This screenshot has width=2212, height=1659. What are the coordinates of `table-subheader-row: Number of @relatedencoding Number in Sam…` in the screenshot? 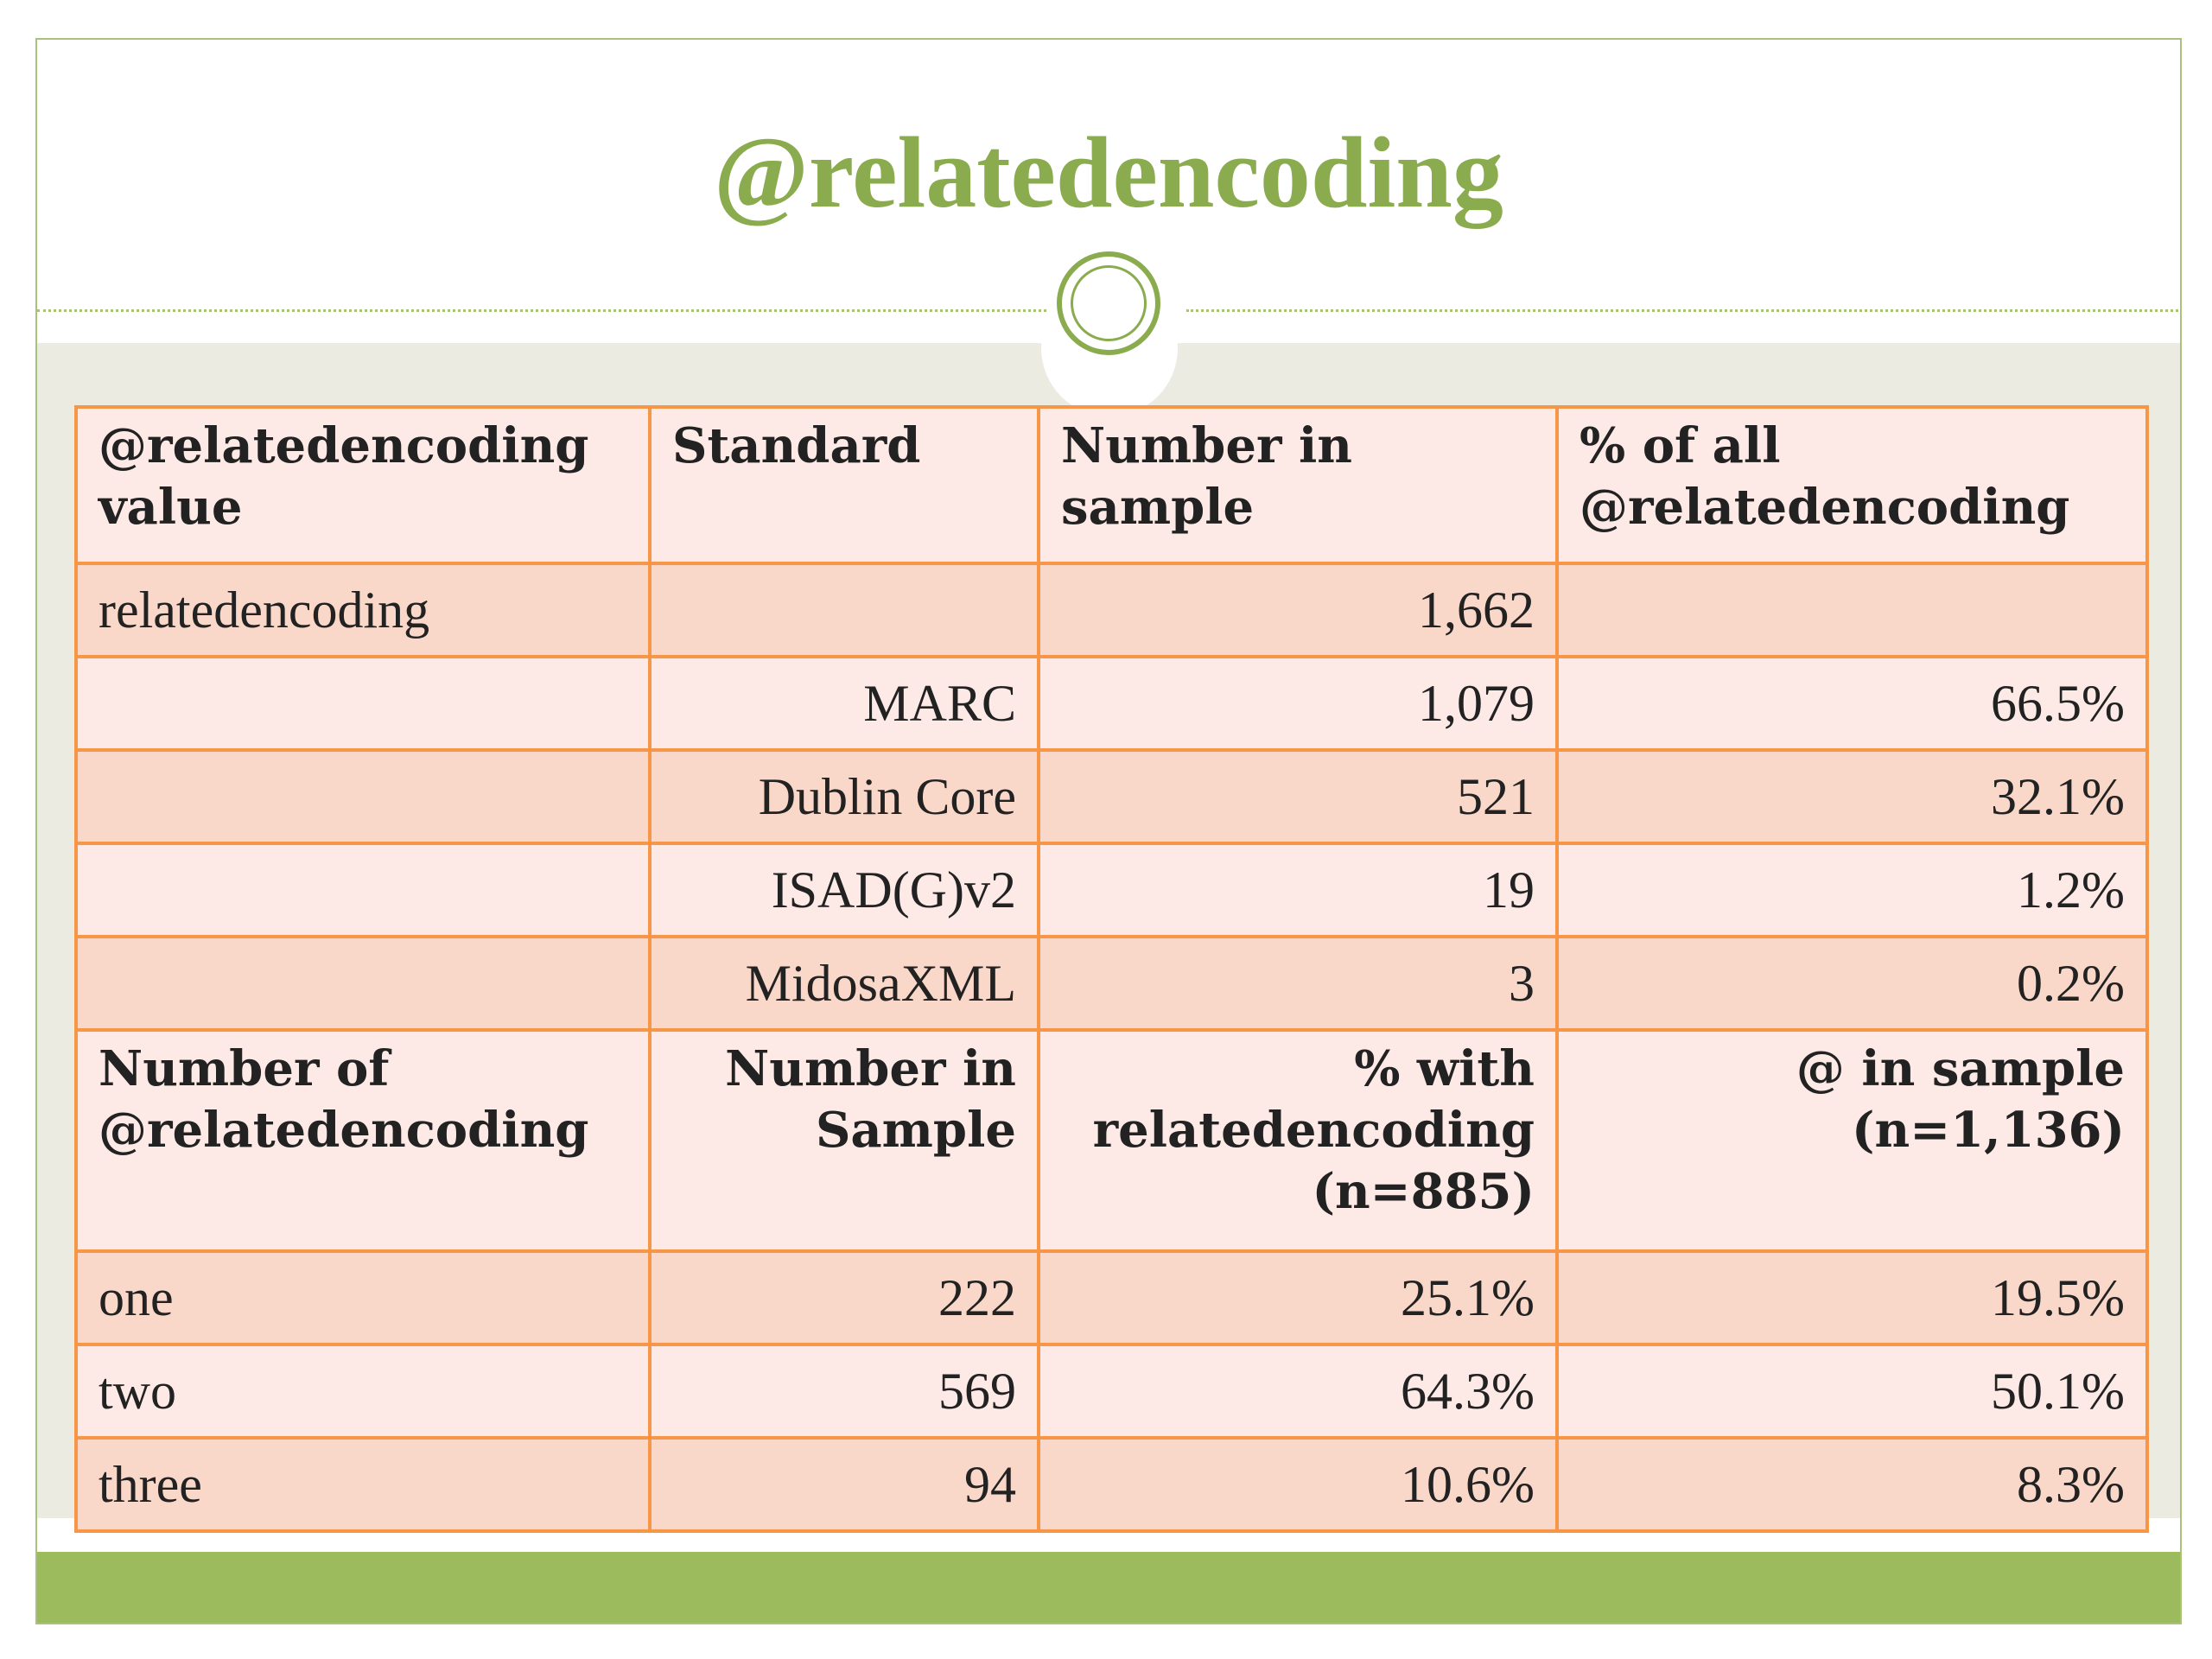 It's located at (1111, 1140).